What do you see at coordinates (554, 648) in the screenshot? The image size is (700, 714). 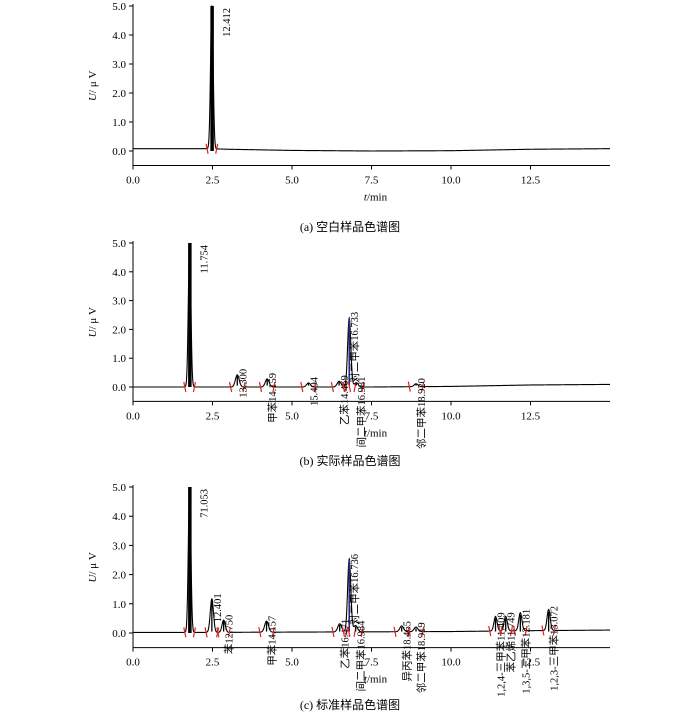 I see `peak-label: 1,2,3-三甲苯13.072` at bounding box center [554, 648].